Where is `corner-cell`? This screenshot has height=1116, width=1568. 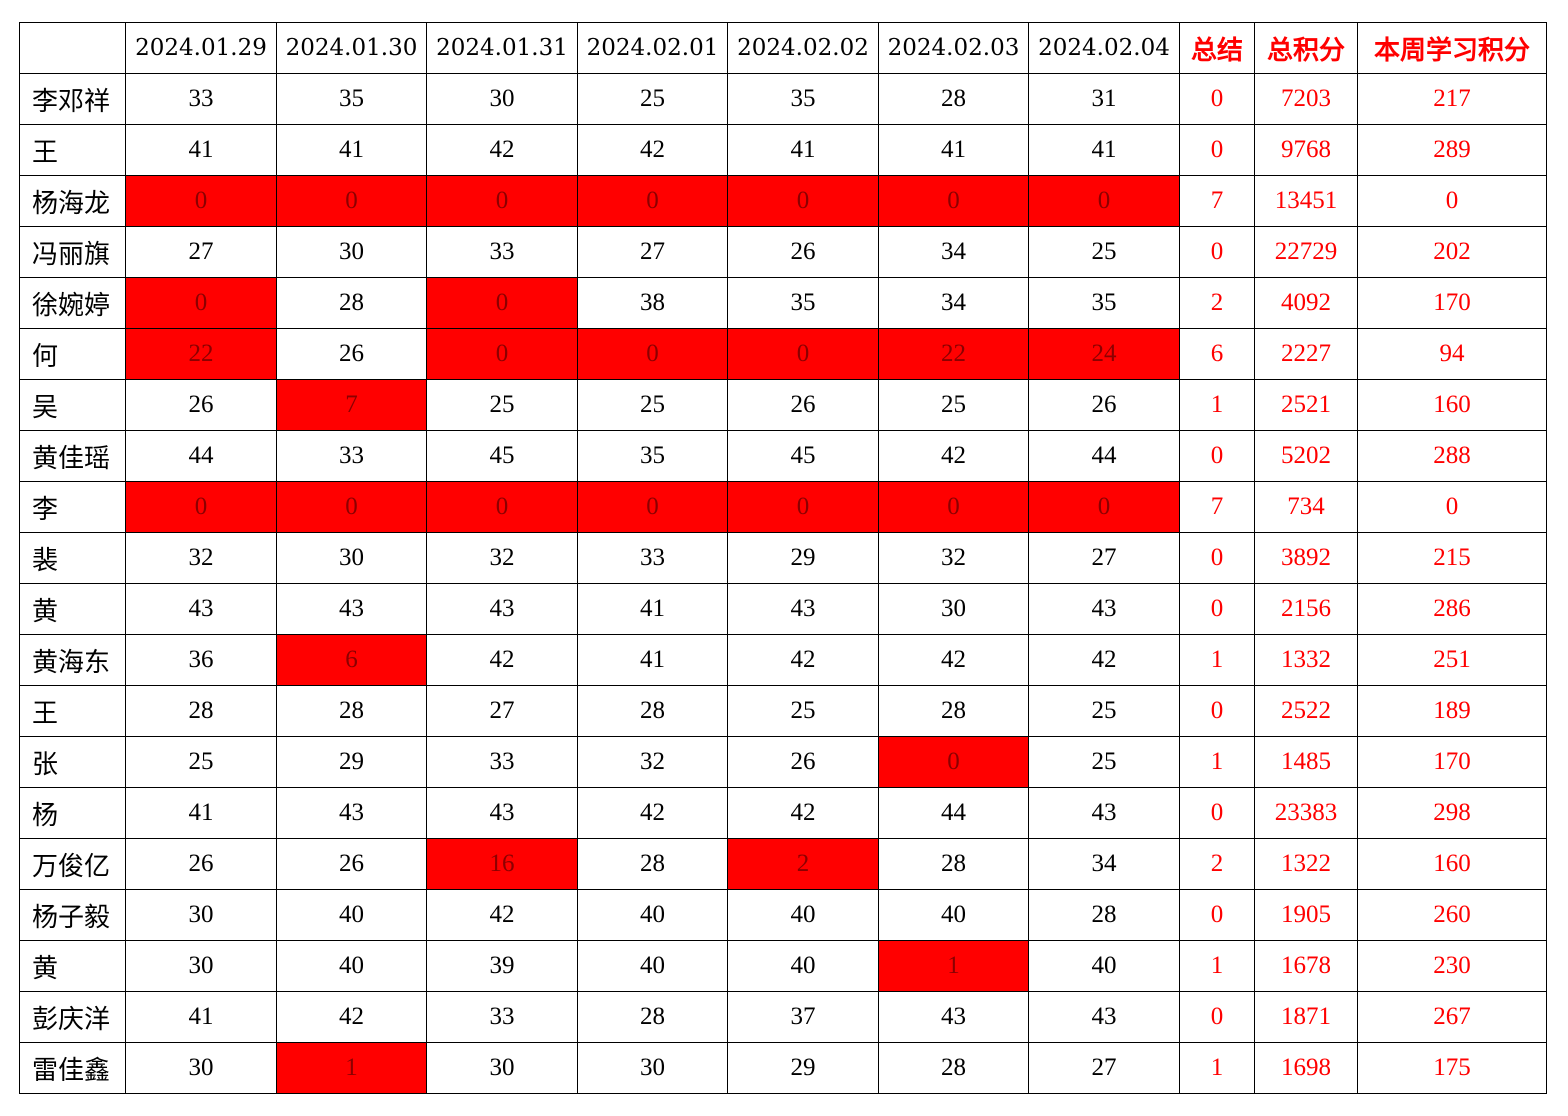
corner-cell is located at coordinates (72, 48).